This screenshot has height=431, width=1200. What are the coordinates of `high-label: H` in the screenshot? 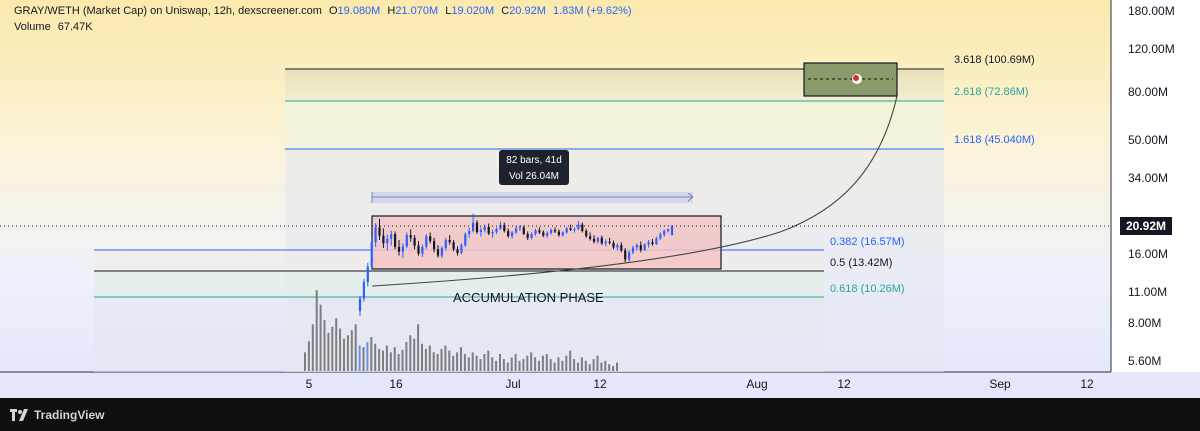 It's located at (391, 11).